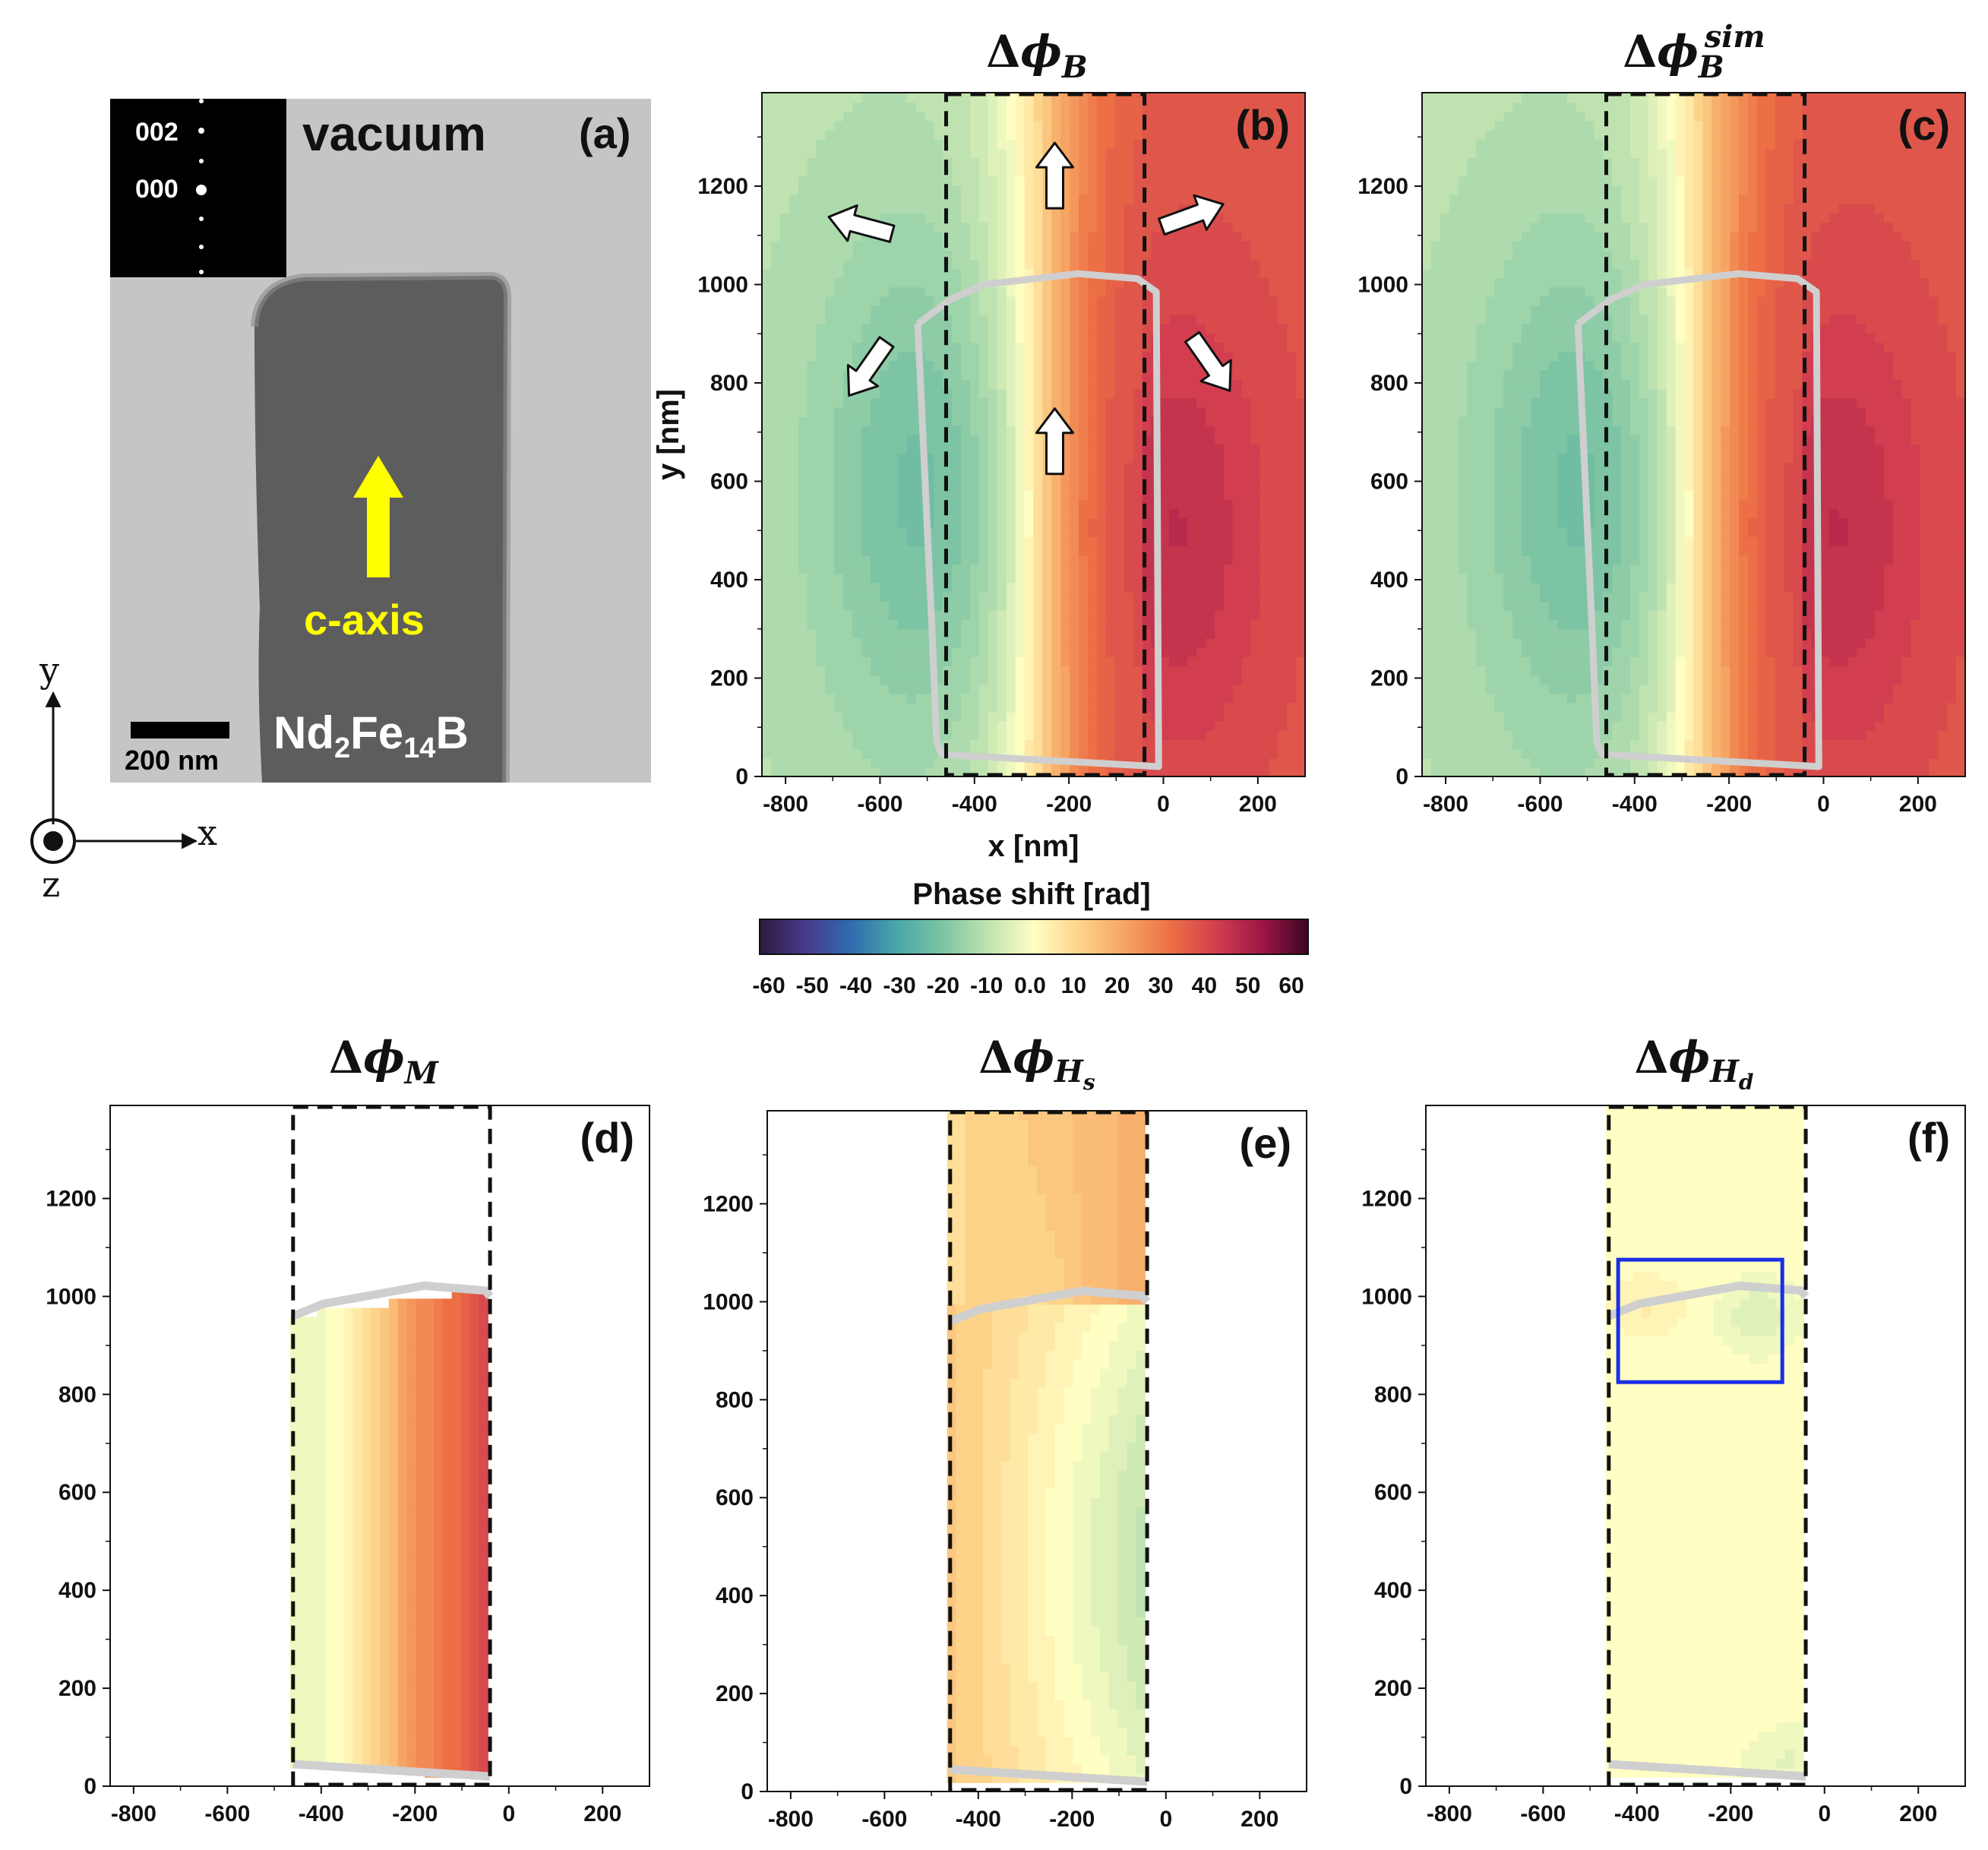  Describe the element at coordinates (1205, 986) in the screenshot. I see `colorbar-tick-label: 40` at that location.